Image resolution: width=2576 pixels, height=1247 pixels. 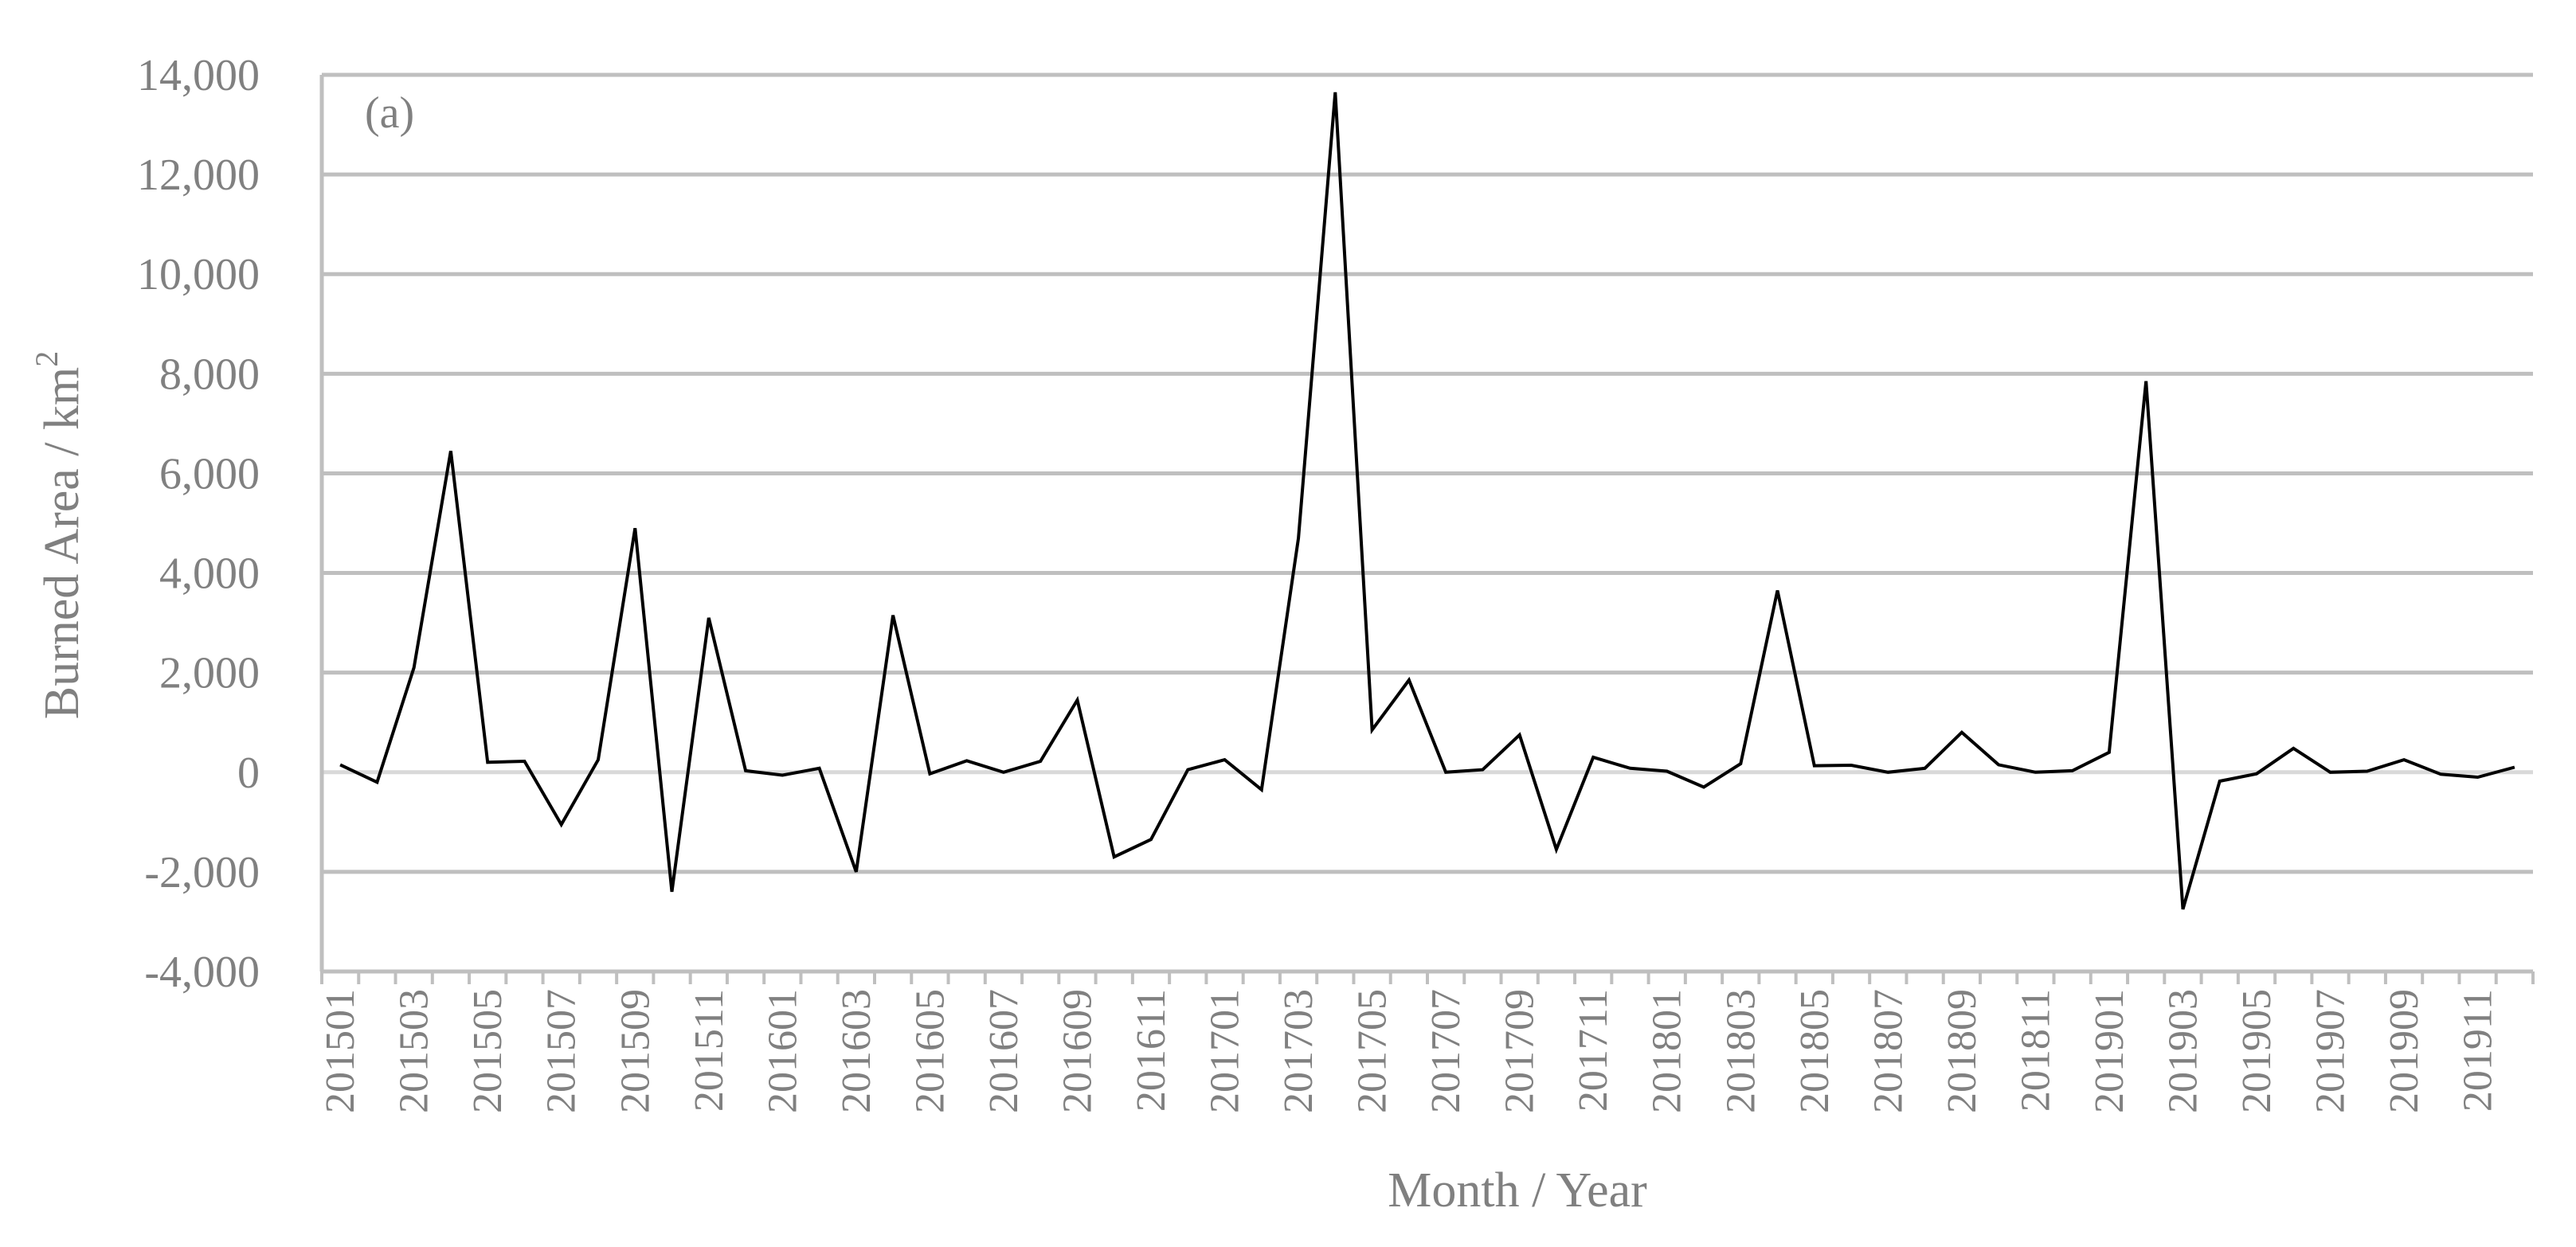 I want to click on x-tick-label: 201903, so click(x=2183, y=1051).